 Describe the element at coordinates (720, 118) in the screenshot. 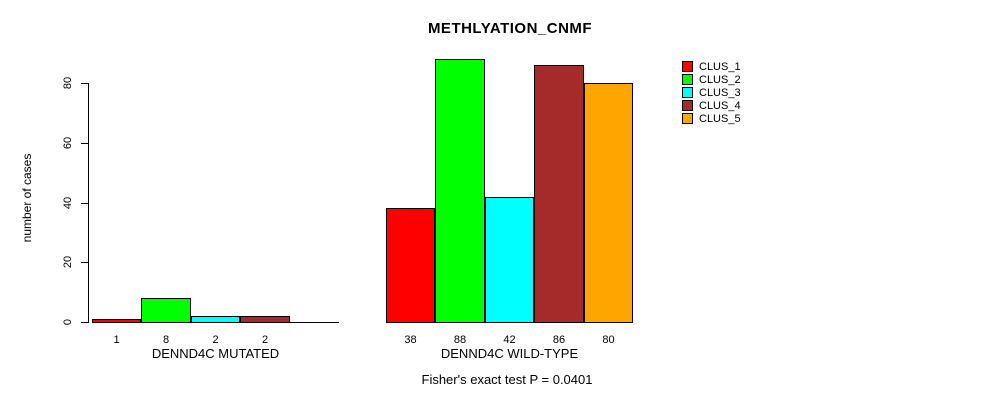

I see `legend-label: CLUS_5` at that location.